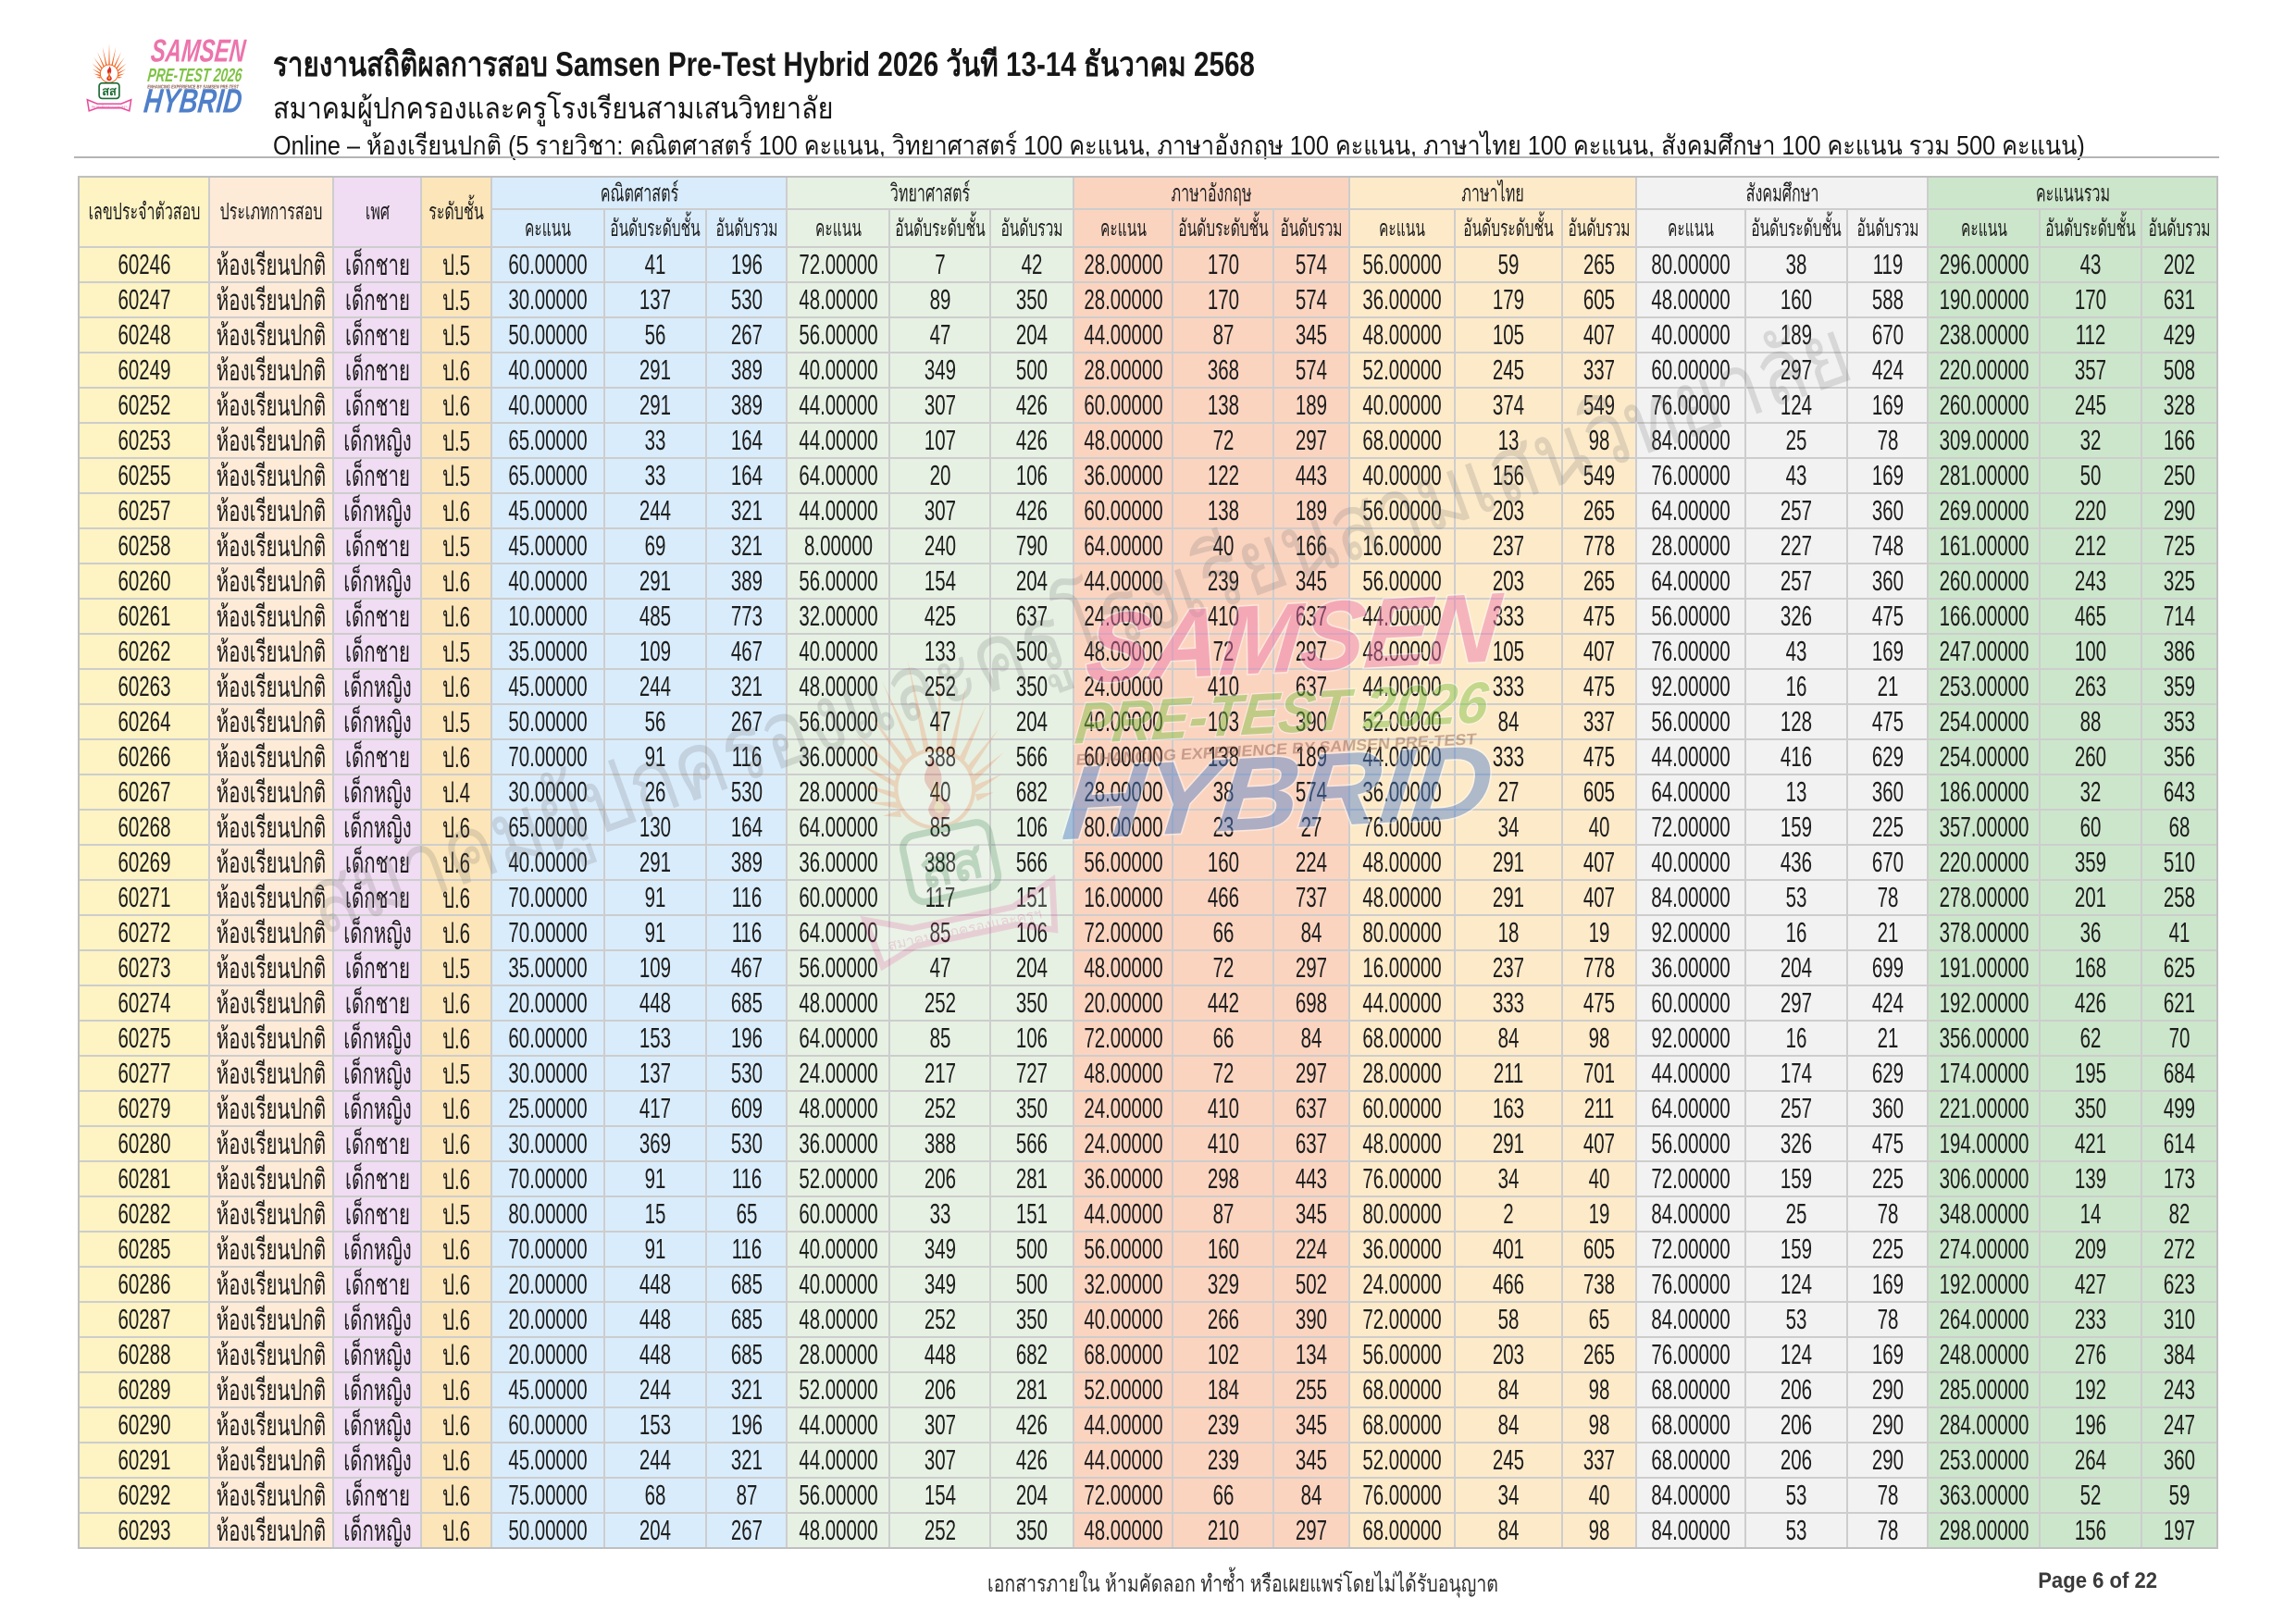 The image size is (2296, 1623). Describe the element at coordinates (1404, 1039) in the screenshot. I see `cell-score: 68.00000` at that location.